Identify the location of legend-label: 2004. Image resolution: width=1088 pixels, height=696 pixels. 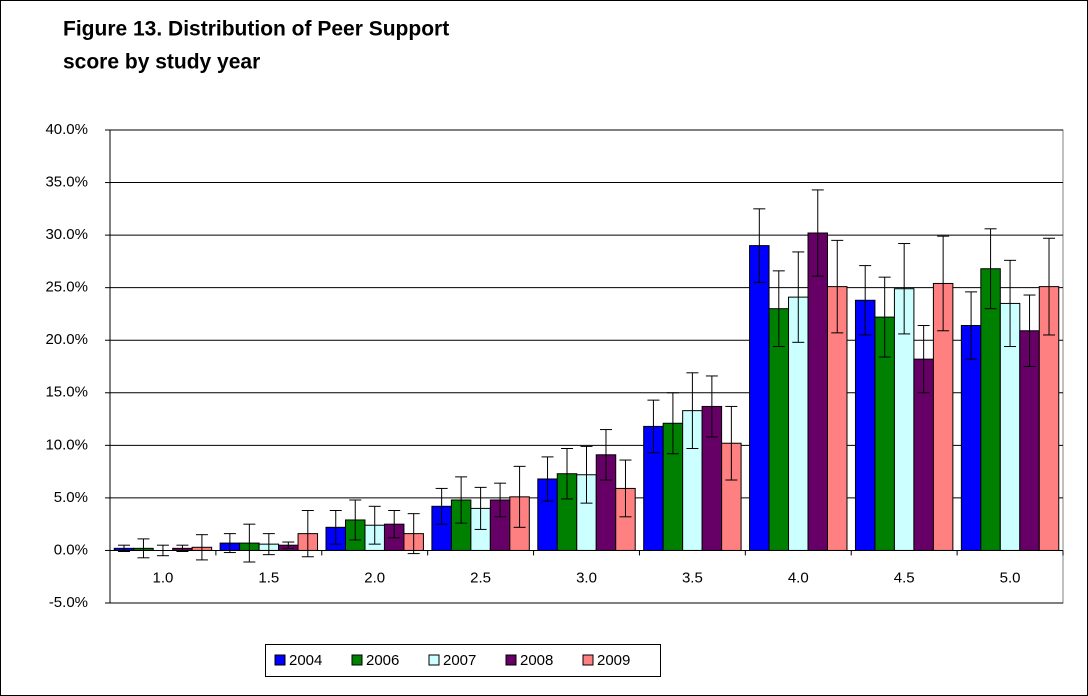
(305, 660).